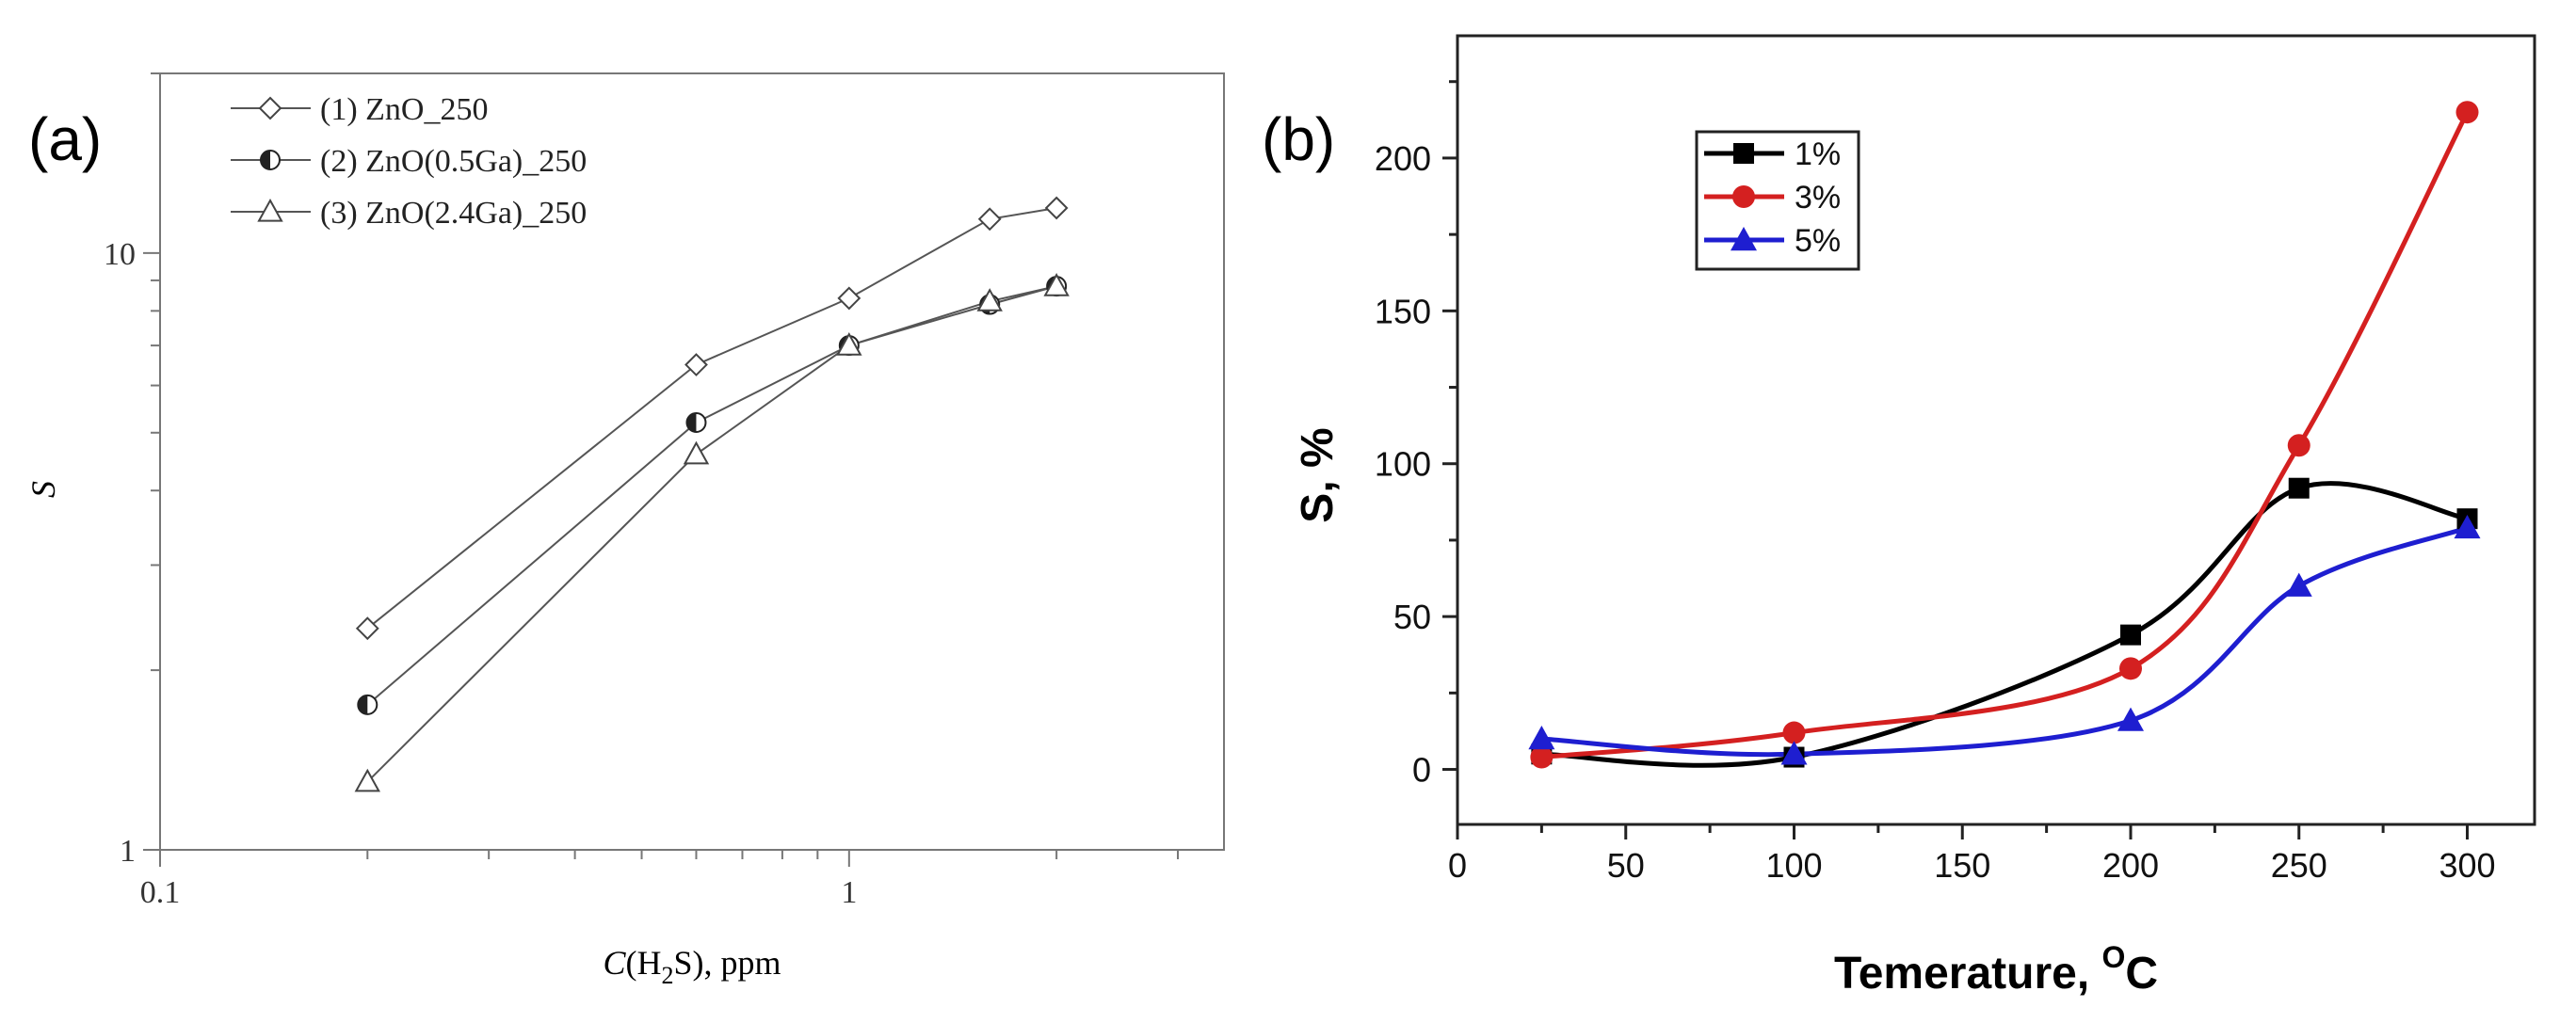 This screenshot has width=2576, height=1023. Describe the element at coordinates (1421, 770) in the screenshot. I see `b-y-tick-label: 0` at that location.